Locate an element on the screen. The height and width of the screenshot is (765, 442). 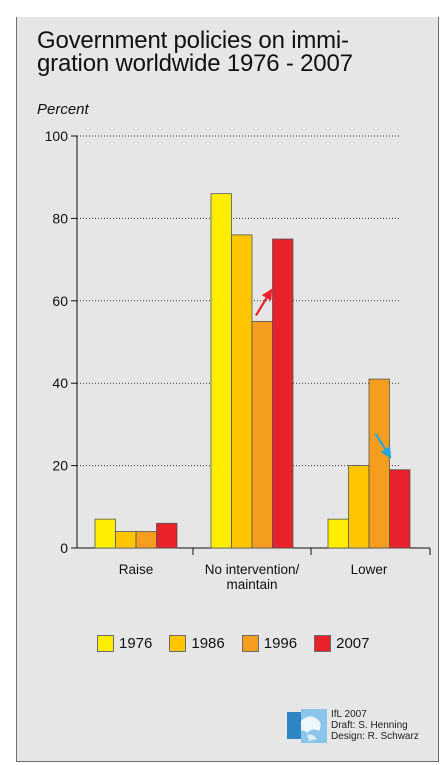
trend-arrow-up is located at coordinates (264, 302).